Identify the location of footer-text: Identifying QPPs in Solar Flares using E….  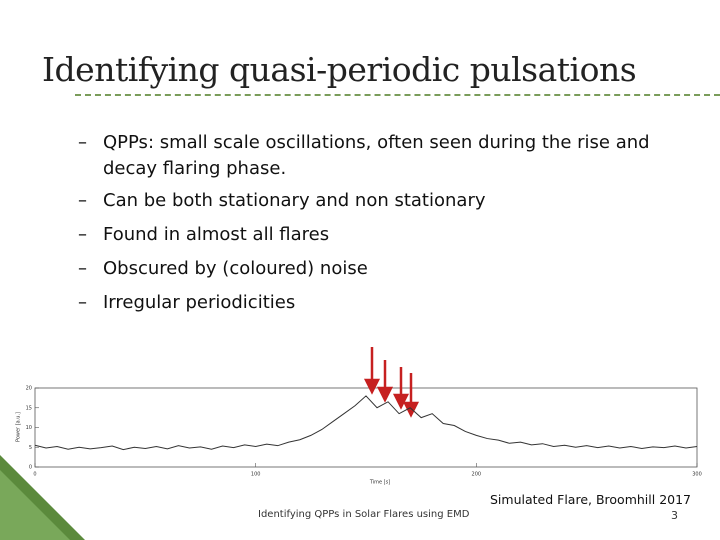
(364, 514).